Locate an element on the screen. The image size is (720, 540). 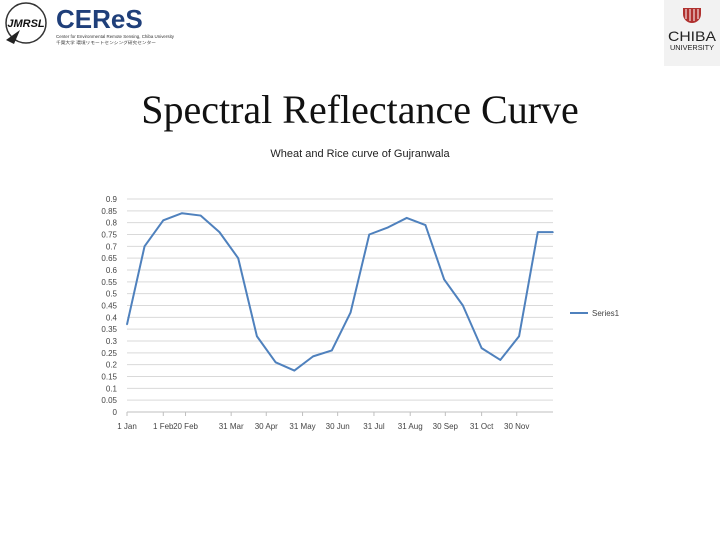
chiba-logo-line1: CHIBA is located at coordinates (692, 36).